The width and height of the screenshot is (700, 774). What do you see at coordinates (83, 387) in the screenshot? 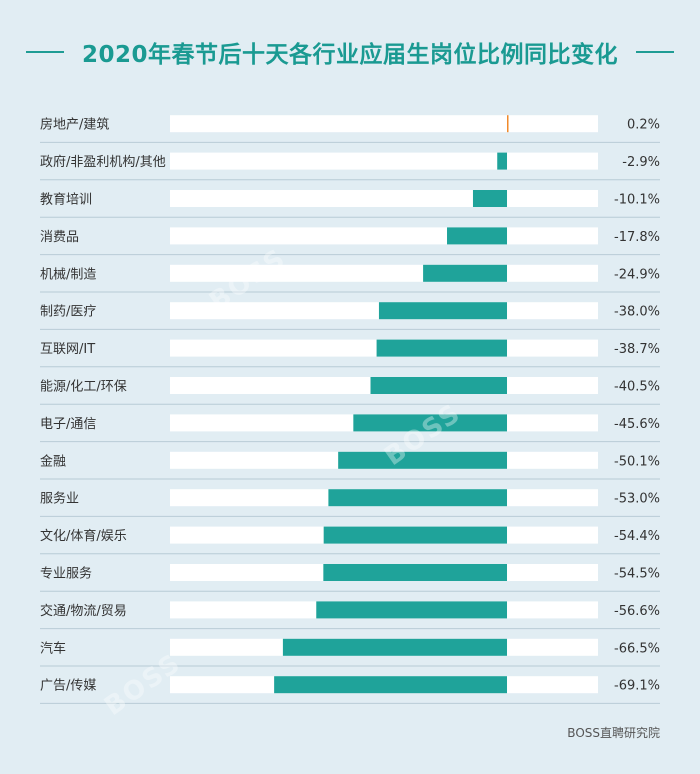
I see `category-label: 能源/化工/环保` at bounding box center [83, 387].